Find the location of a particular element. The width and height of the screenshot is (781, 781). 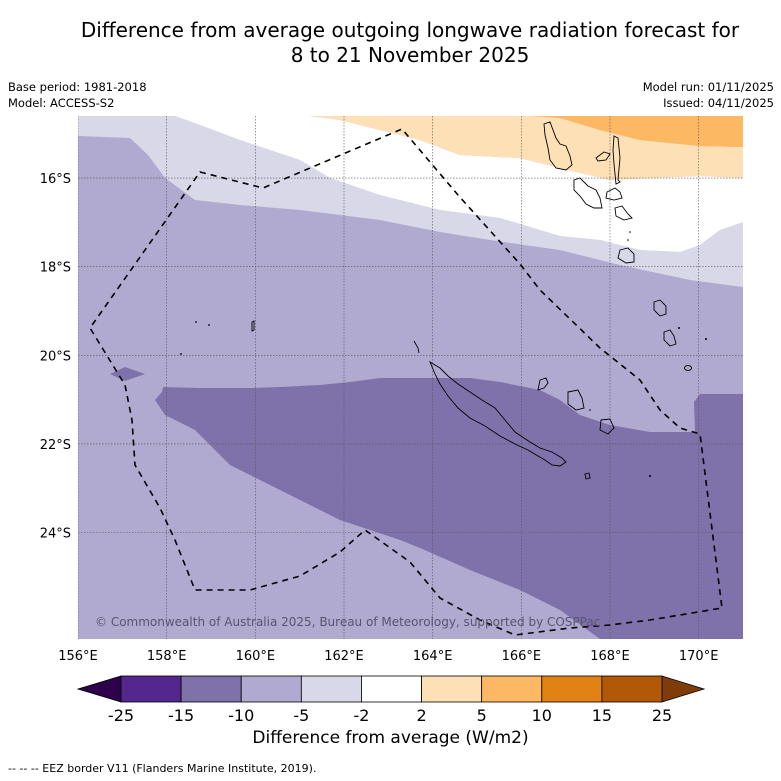

colorbar-label: Difference from average (W/m2) is located at coordinates (390, 738).